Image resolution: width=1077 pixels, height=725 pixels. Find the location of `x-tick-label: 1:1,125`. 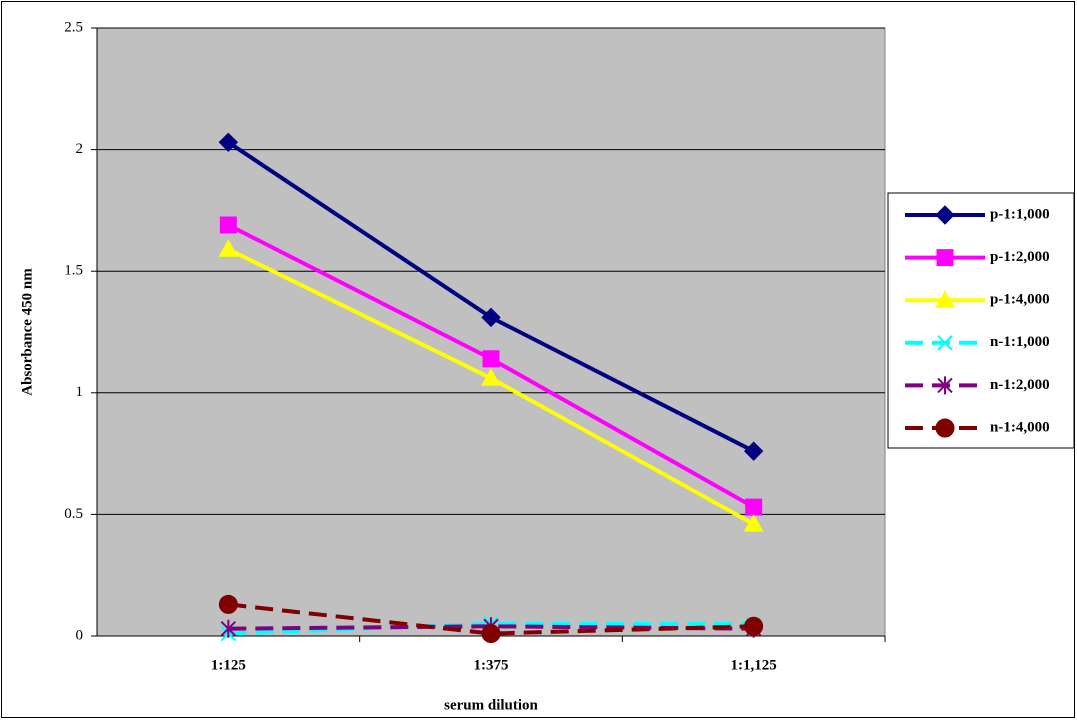

x-tick-label: 1:1,125 is located at coordinates (754, 665).